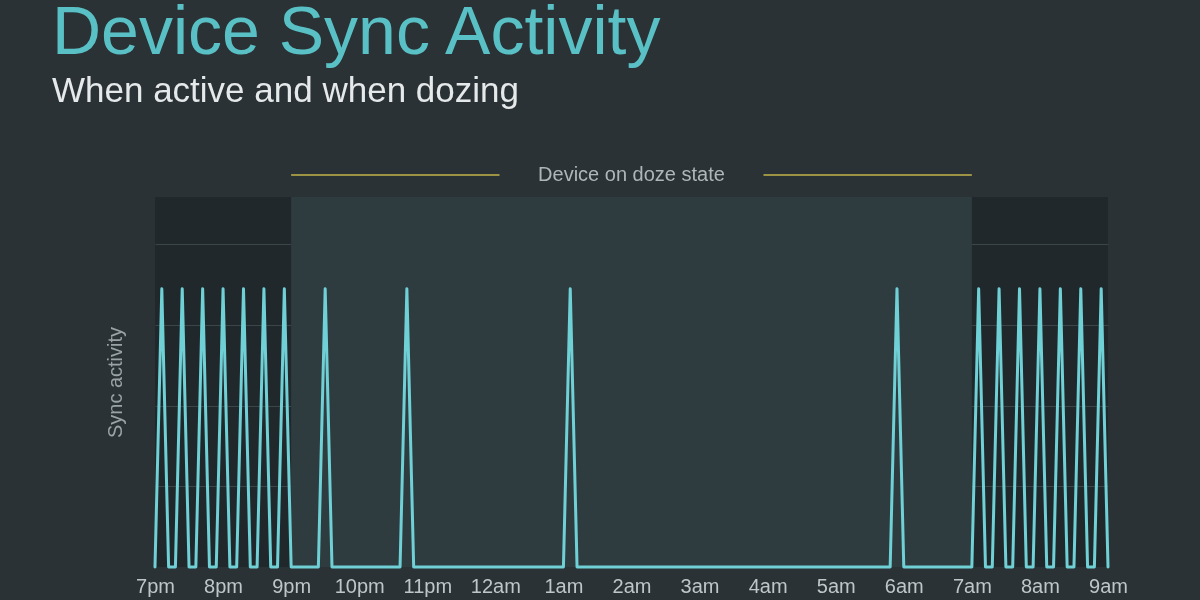 This screenshot has width=1200, height=600. I want to click on x-tick-label: 12am, so click(495, 585).